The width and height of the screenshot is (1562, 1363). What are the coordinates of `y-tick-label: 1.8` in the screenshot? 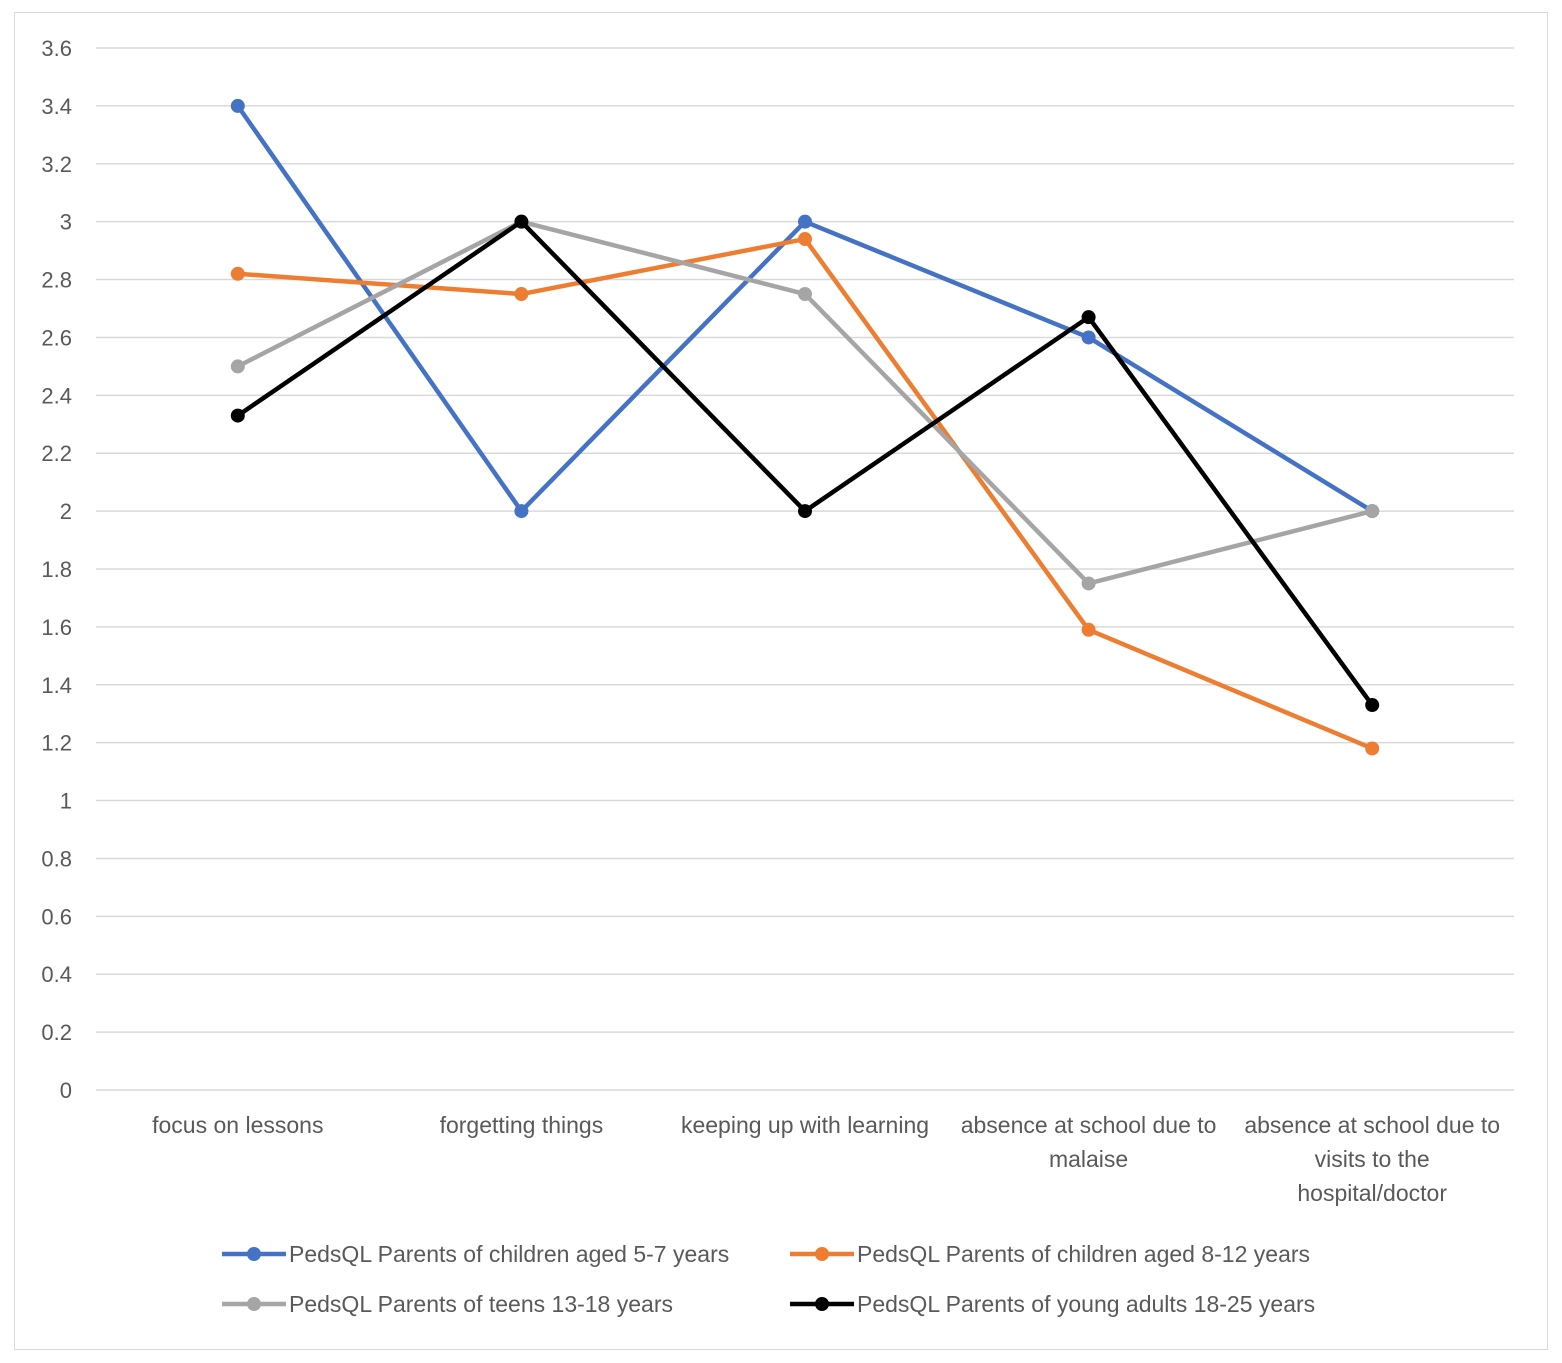 It's located at (56, 569).